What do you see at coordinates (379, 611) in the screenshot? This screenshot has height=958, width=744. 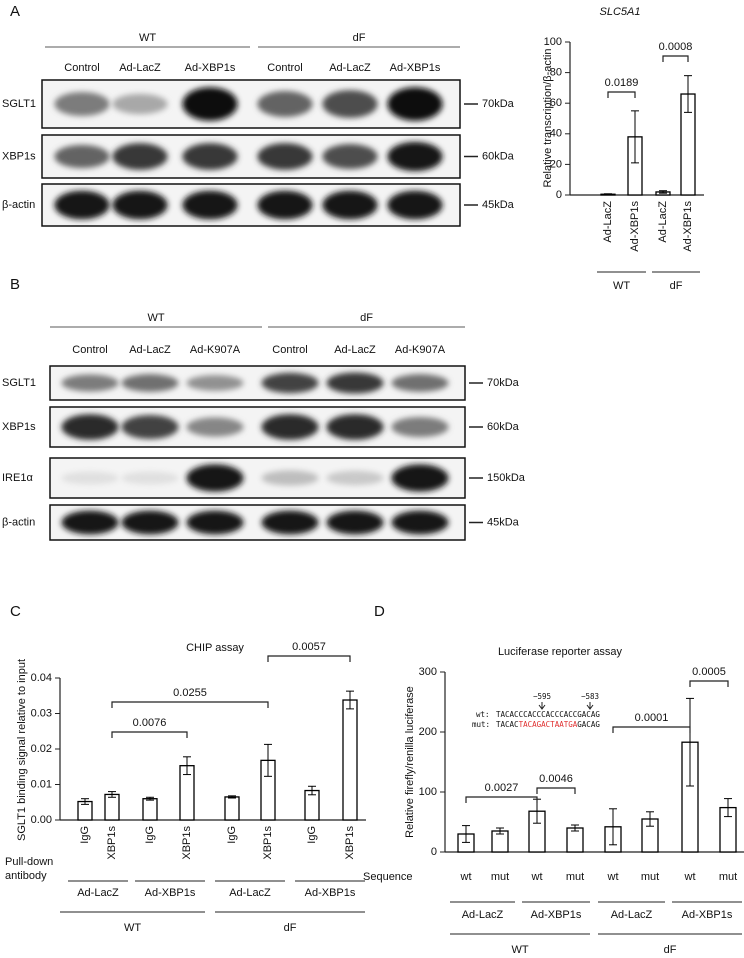 I see `panel-label: D` at bounding box center [379, 611].